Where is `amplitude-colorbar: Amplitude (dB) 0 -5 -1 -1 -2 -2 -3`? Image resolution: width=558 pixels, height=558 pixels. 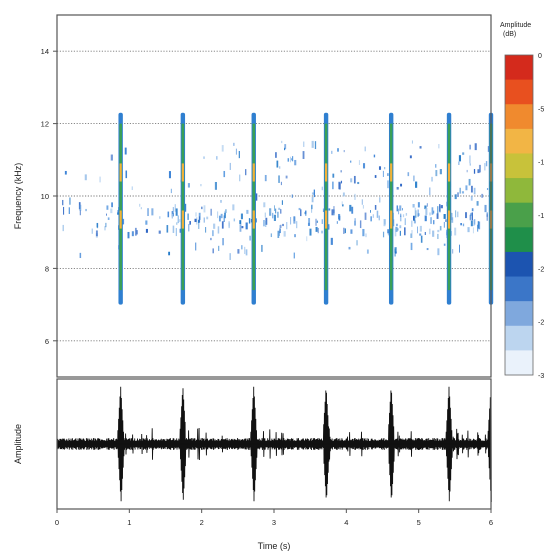
amplitude-colorbar: Amplitude (dB) 0 -5 -1 -1 -2 -2 -3 is located at coordinates (522, 201).